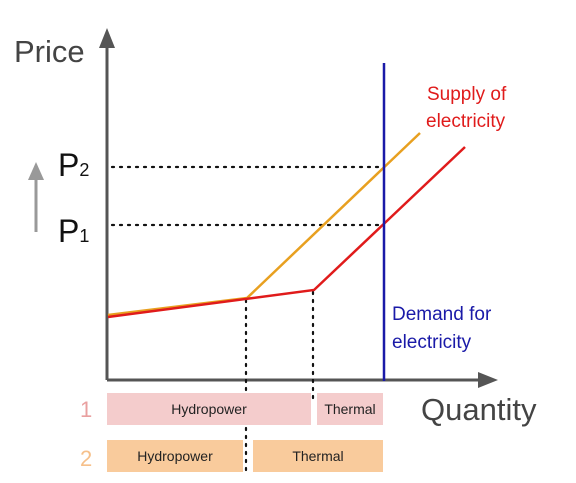 The image size is (576, 483). I want to click on x-axis-label: Quantity, so click(479, 409).